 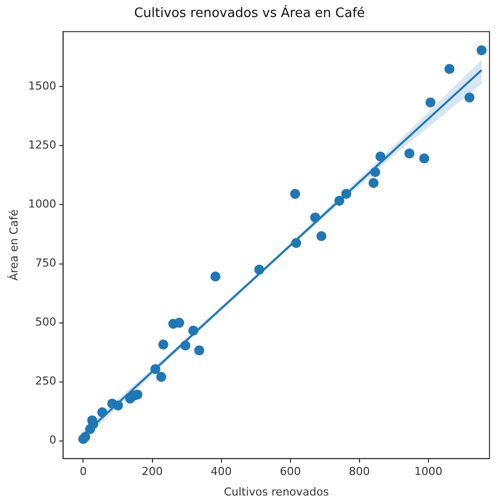 I want to click on x-tick-label: 200, so click(x=152, y=471).